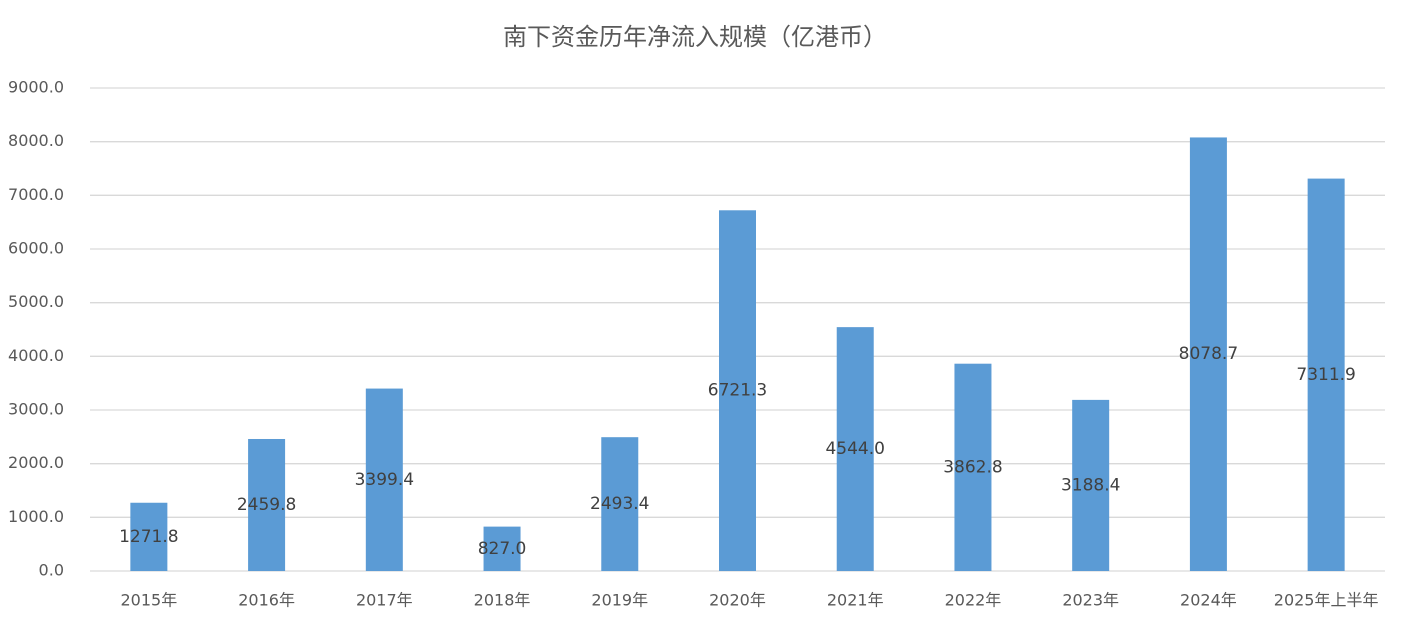  Describe the element at coordinates (502, 600) in the screenshot. I see `x-tick-label: 2018年` at that location.